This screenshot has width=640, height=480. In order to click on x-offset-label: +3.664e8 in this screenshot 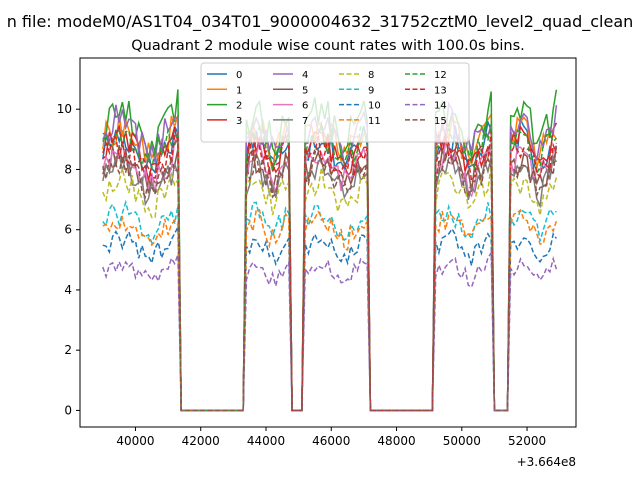, I will do `click(546, 462)`.